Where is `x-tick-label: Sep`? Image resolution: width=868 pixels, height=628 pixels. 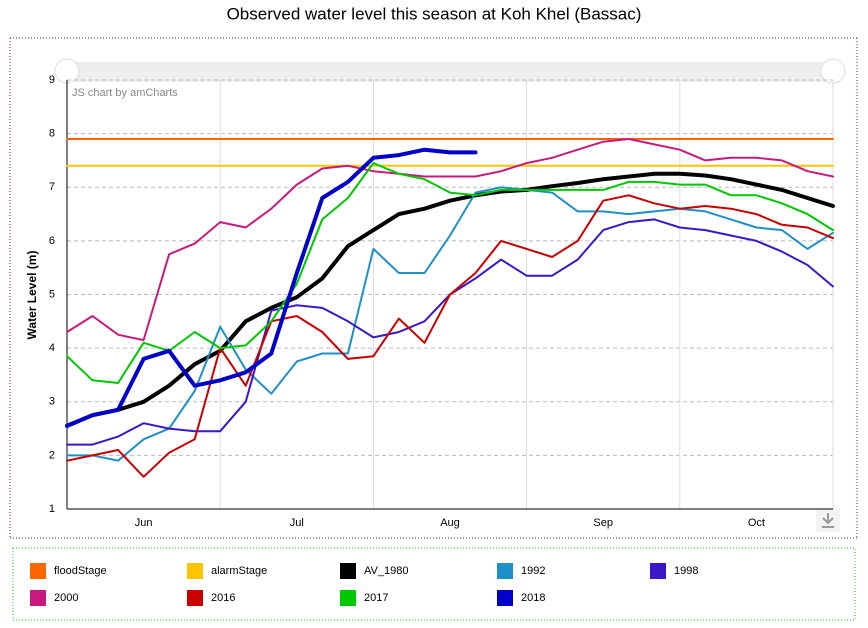
x-tick-label: Sep is located at coordinates (603, 523).